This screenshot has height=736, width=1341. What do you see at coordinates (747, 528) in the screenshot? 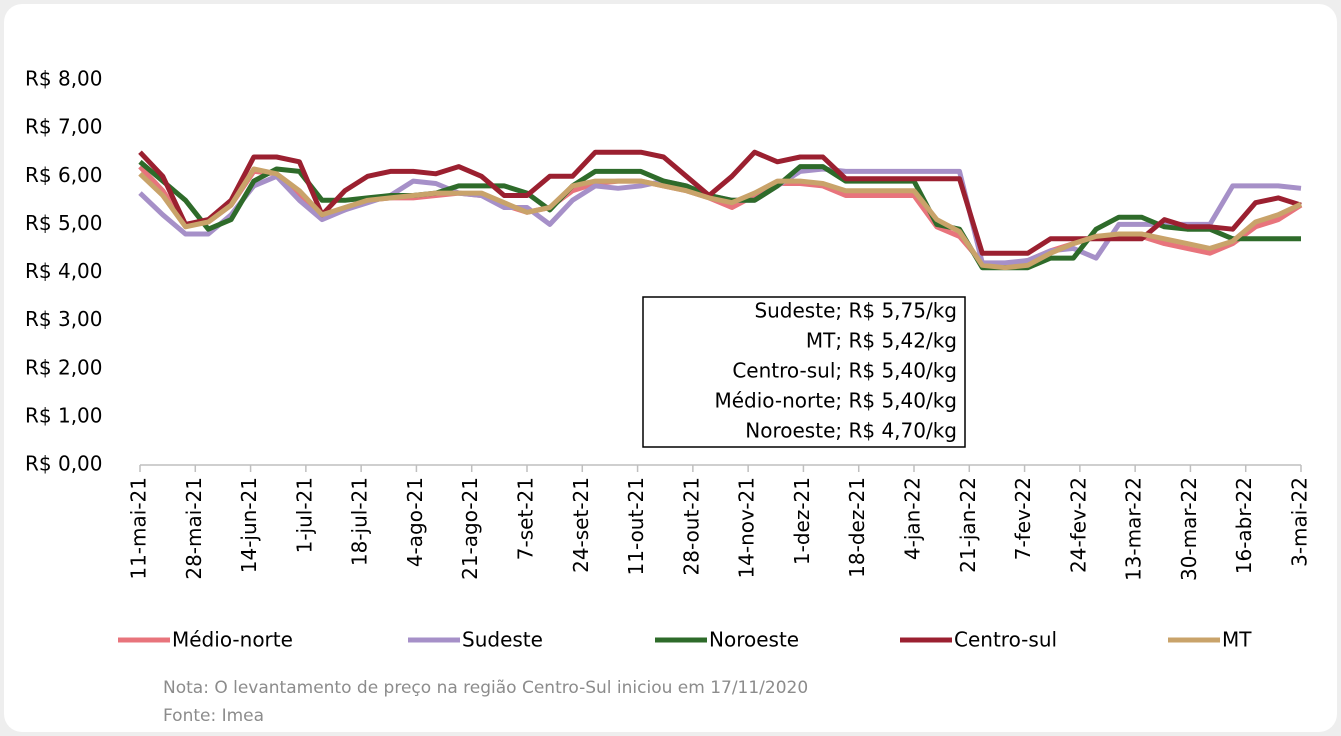
I see `x-tick-label: 14-nov-21` at bounding box center [747, 528].